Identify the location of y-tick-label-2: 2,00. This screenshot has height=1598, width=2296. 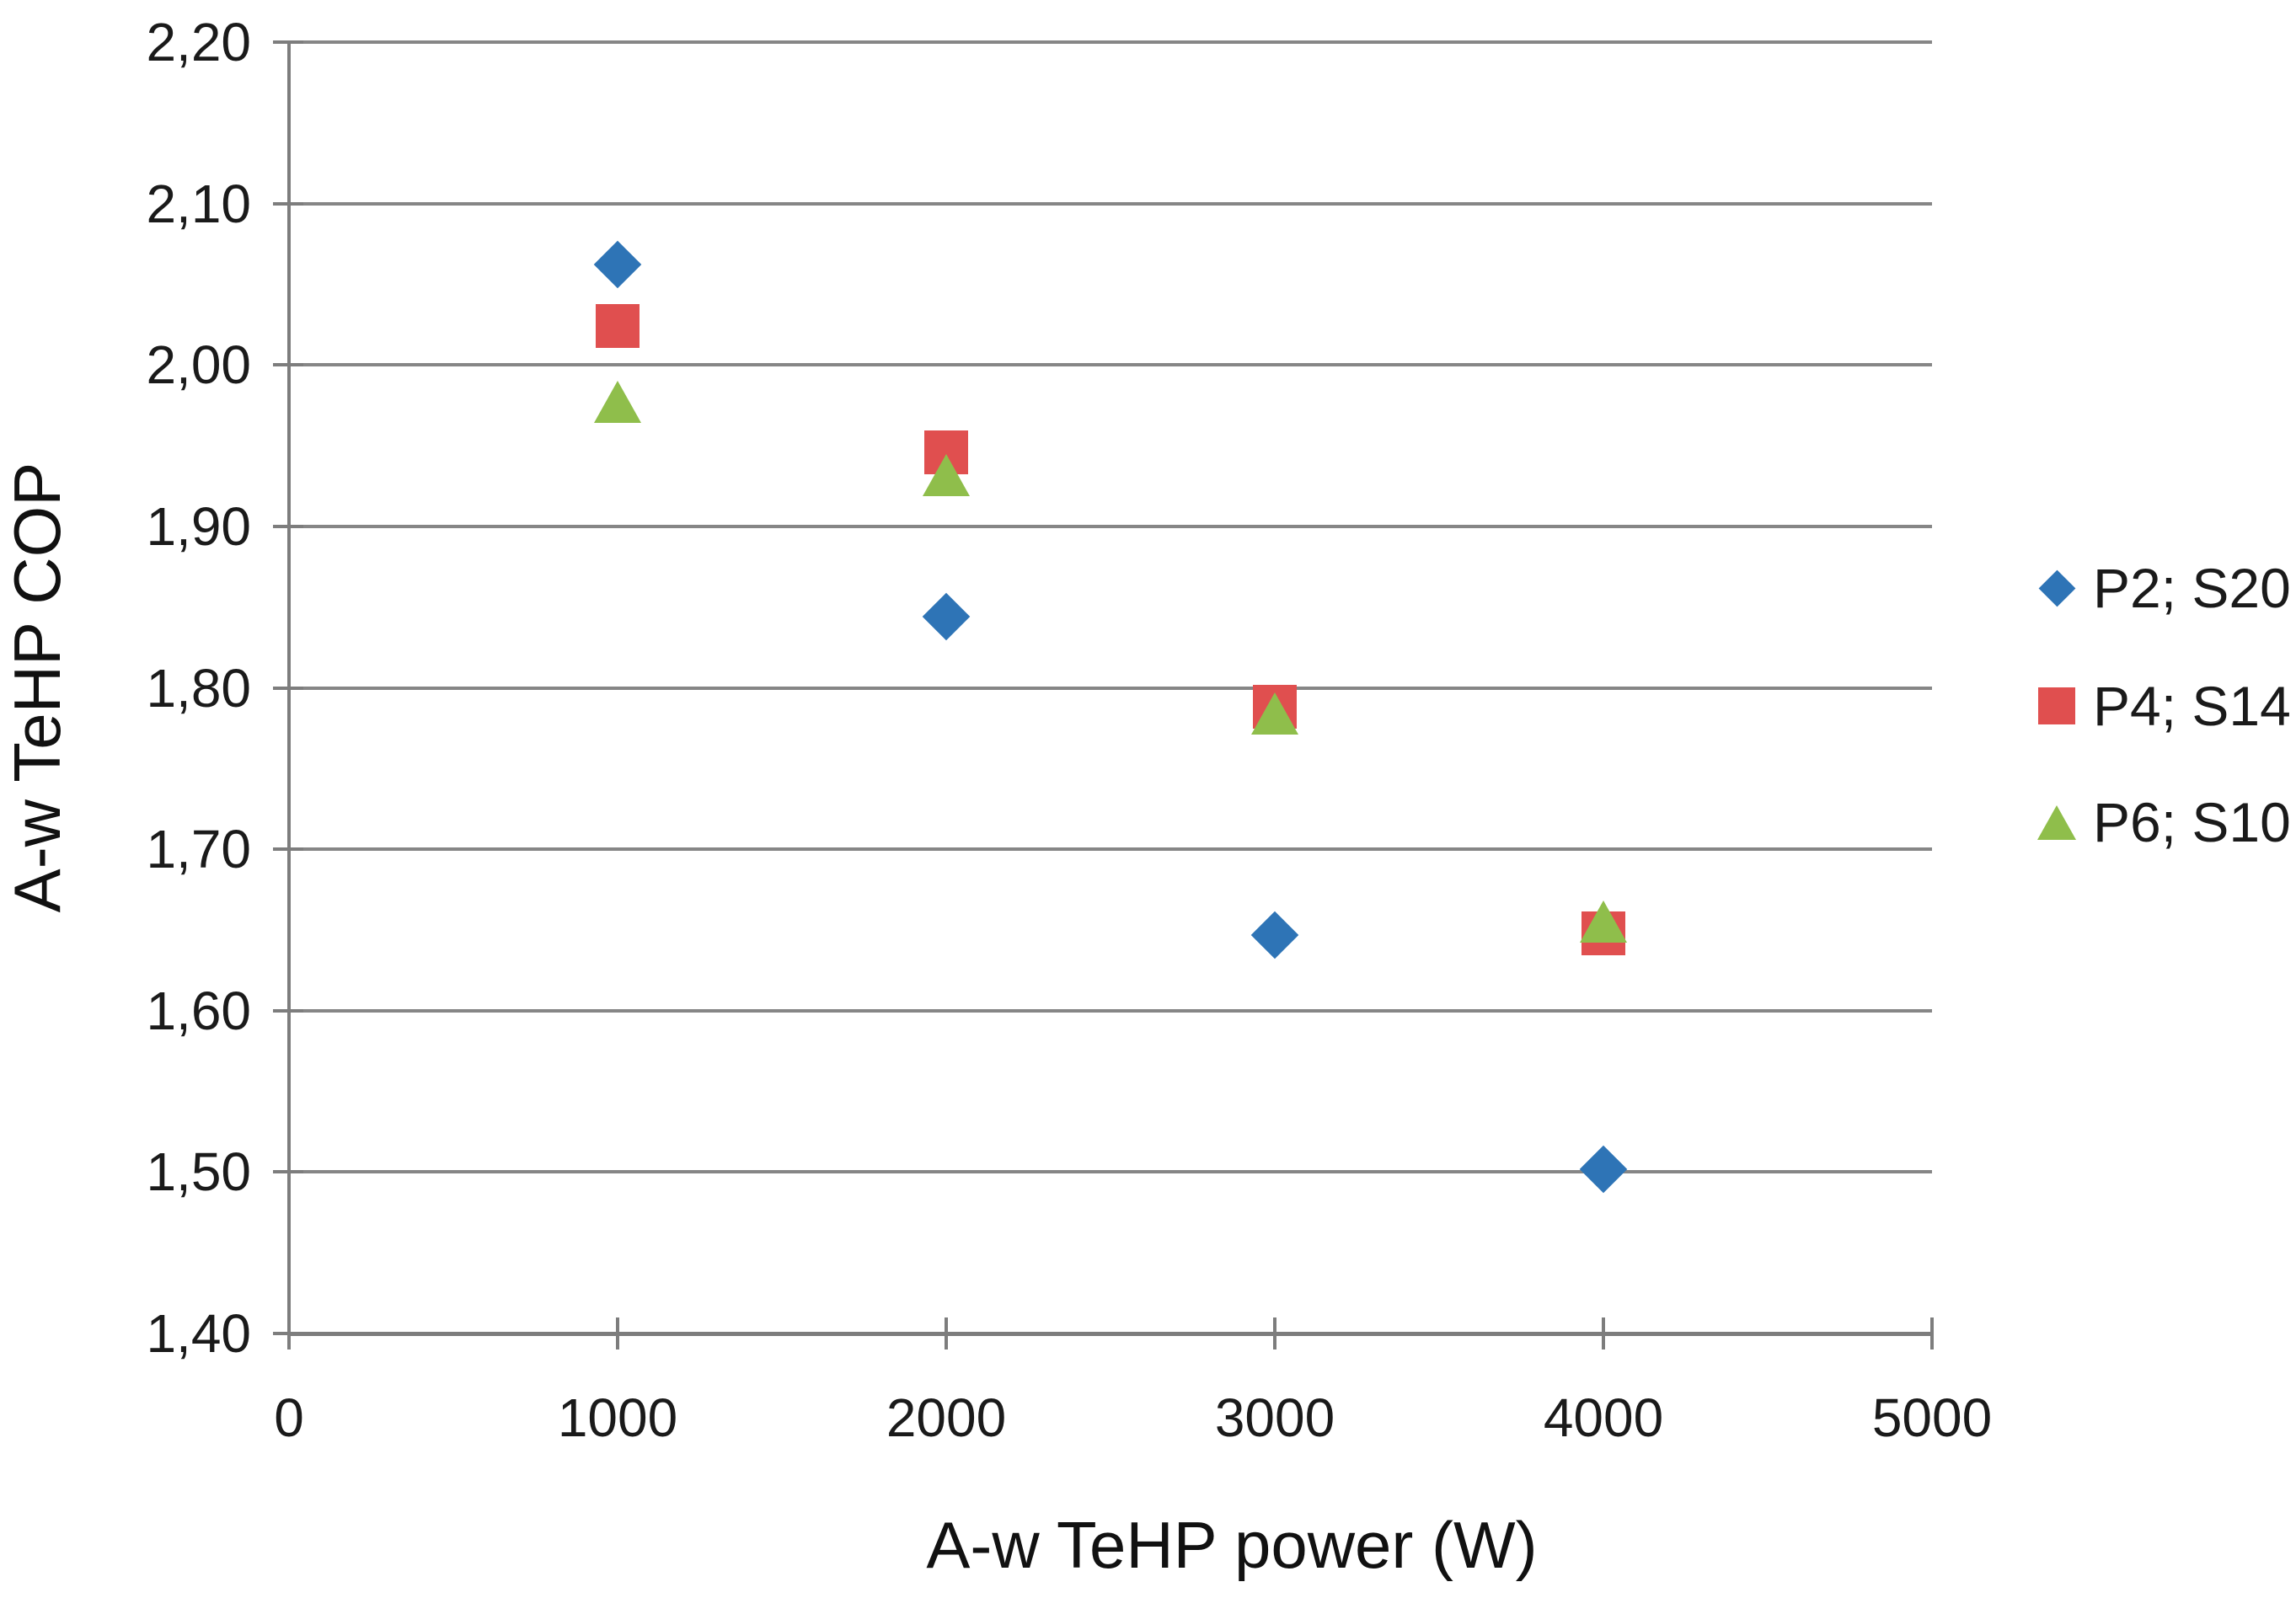
(198, 365).